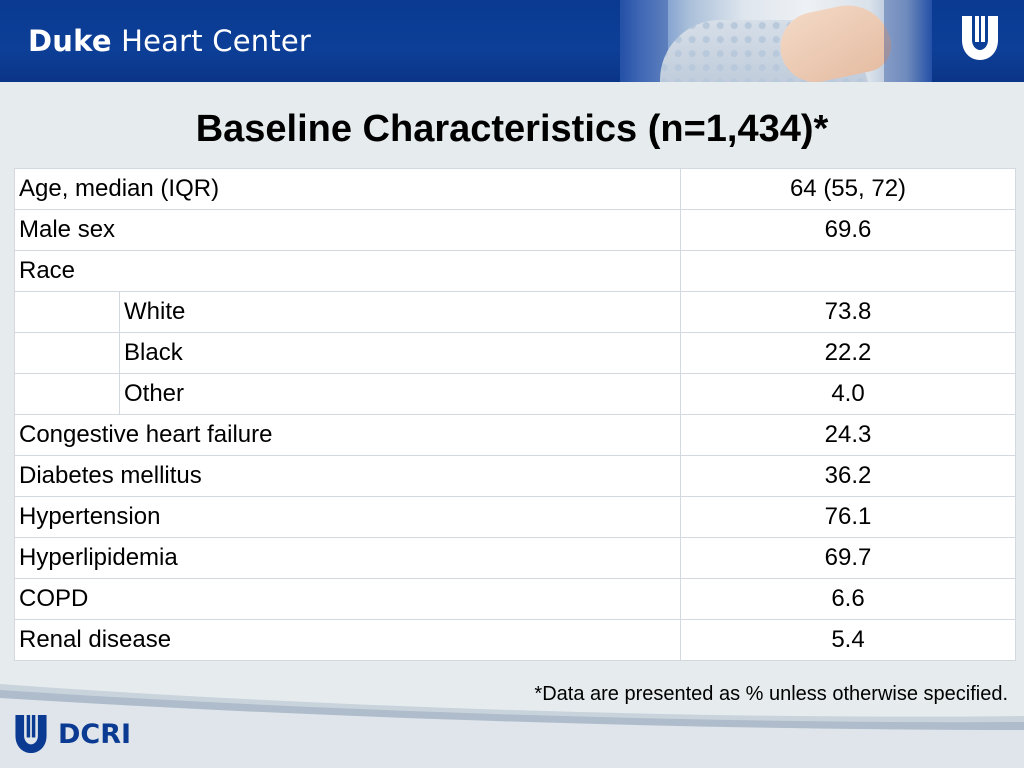  I want to click on table-row: Age, median (IQR) 64 (55, 72), so click(515, 189).